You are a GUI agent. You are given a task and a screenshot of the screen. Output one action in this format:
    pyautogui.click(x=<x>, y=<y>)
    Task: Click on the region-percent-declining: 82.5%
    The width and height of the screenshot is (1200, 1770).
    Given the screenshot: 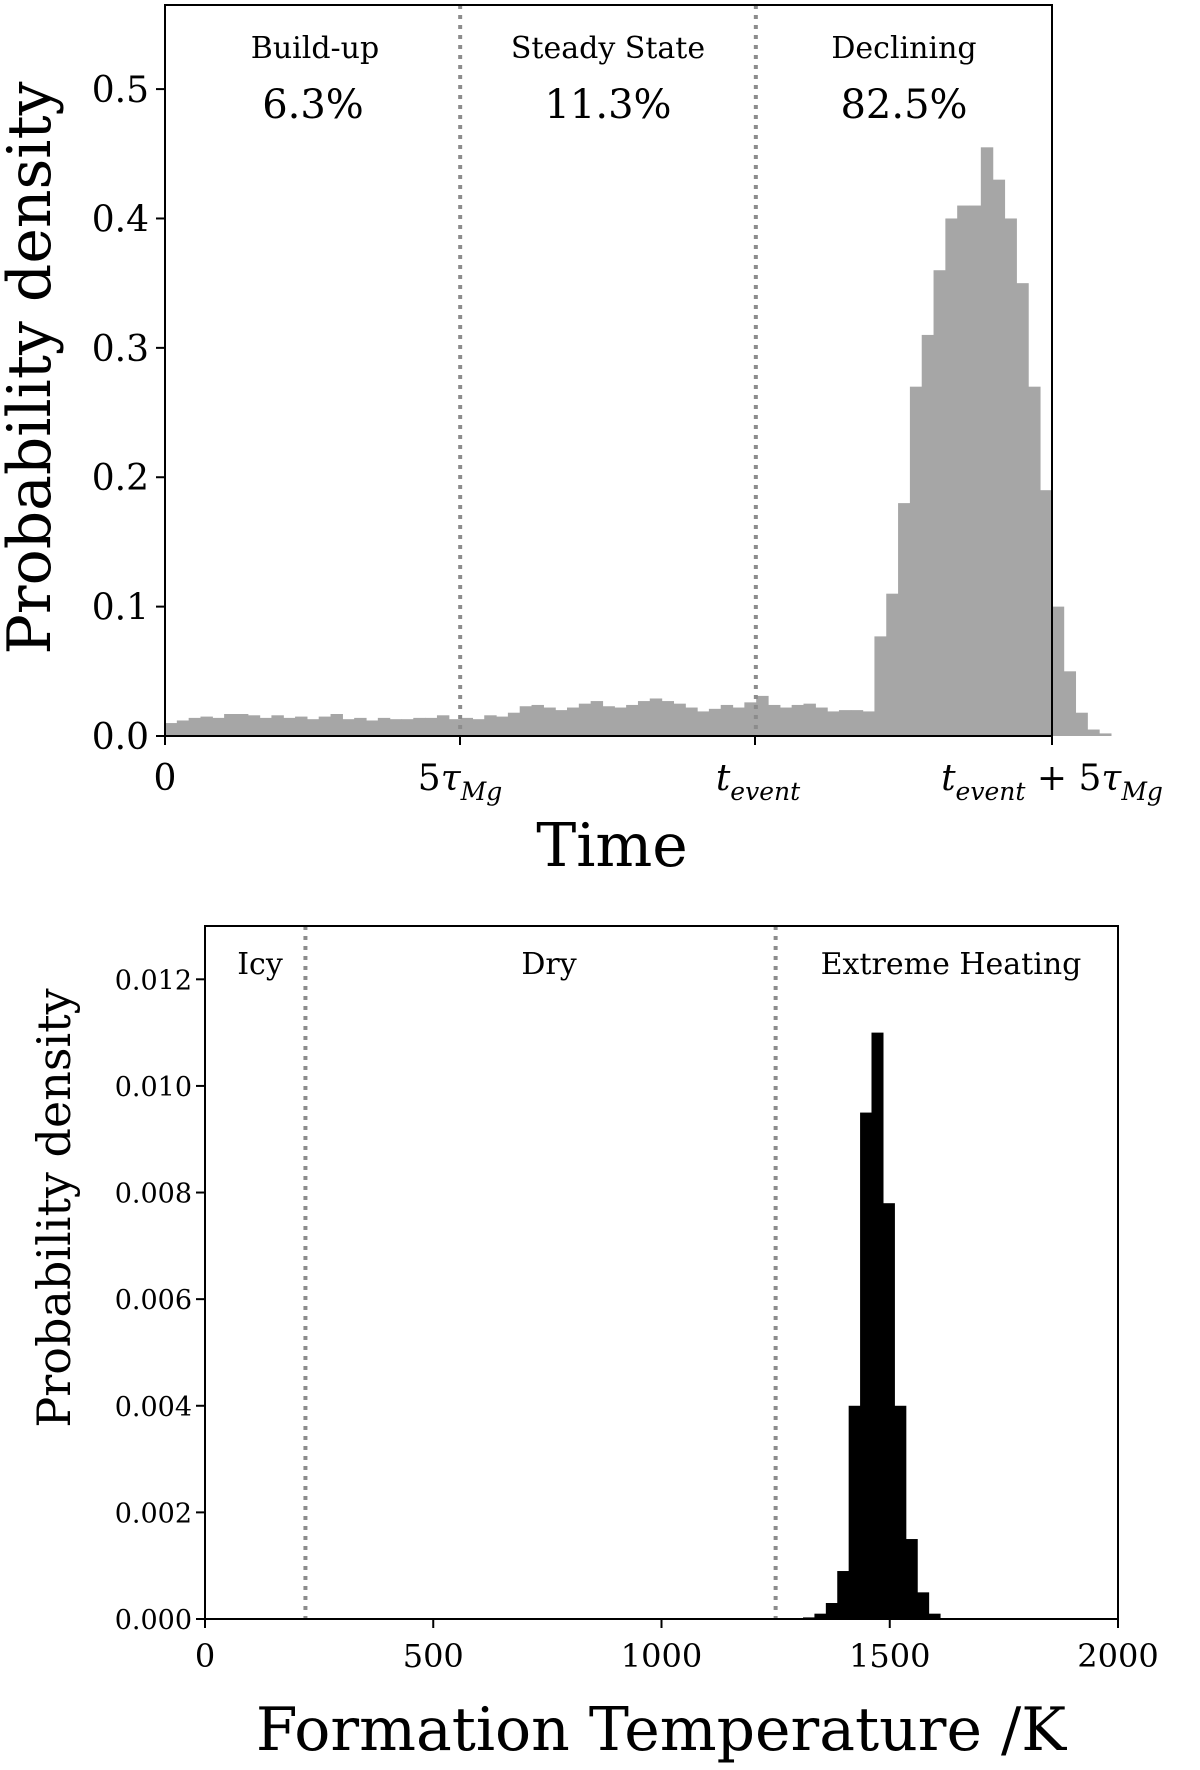 What is the action you would take?
    pyautogui.click(x=903, y=105)
    